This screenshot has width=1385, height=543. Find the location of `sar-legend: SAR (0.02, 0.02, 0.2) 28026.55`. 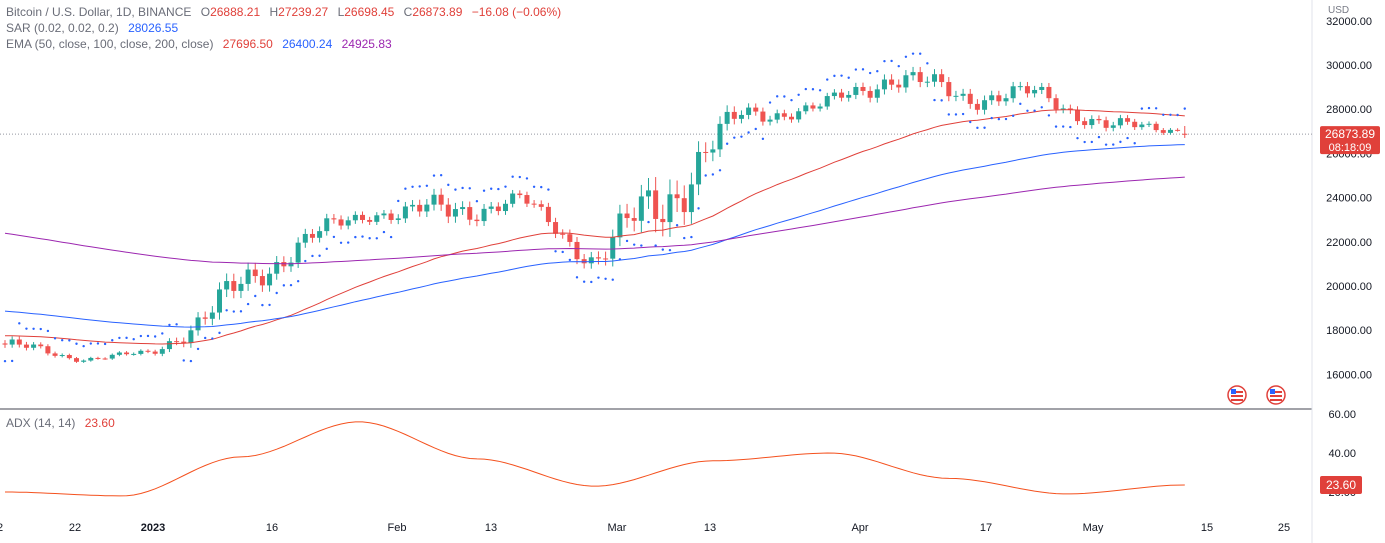

sar-legend: SAR (0.02, 0.02, 0.2) 28026.55 is located at coordinates (92, 28).